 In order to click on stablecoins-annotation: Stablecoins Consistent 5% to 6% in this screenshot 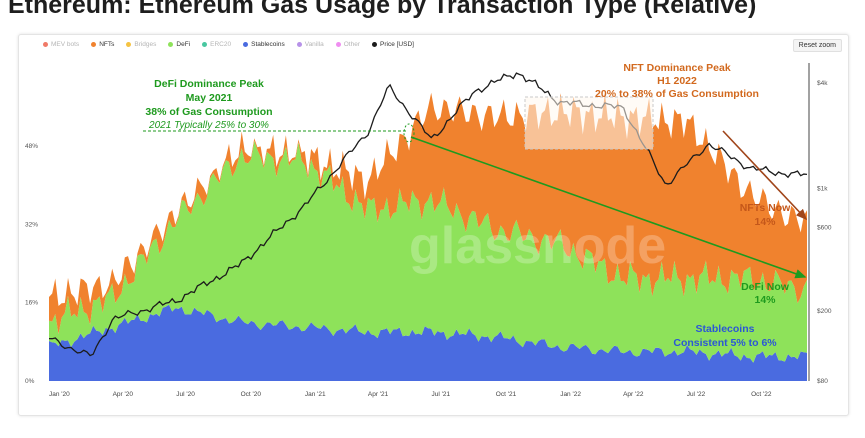, I will do `click(725, 336)`.